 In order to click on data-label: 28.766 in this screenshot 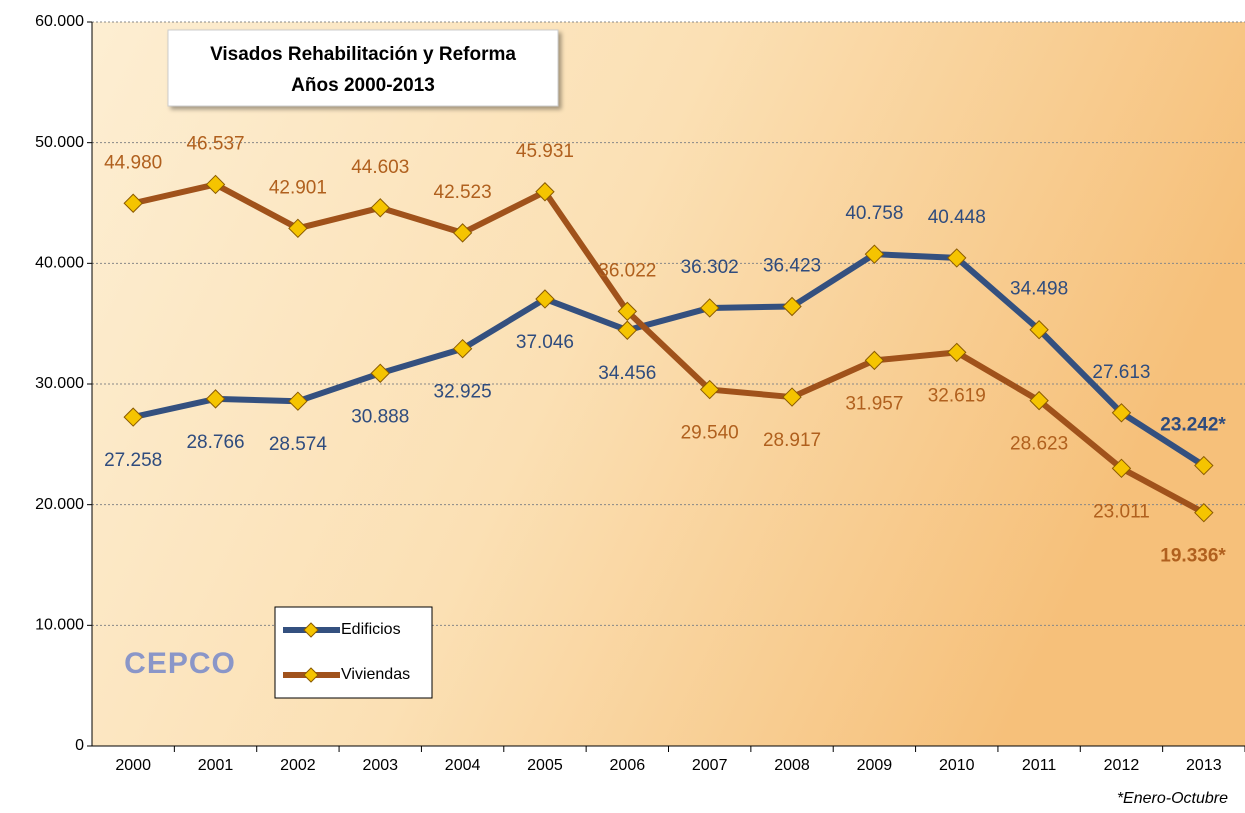, I will do `click(215, 442)`.